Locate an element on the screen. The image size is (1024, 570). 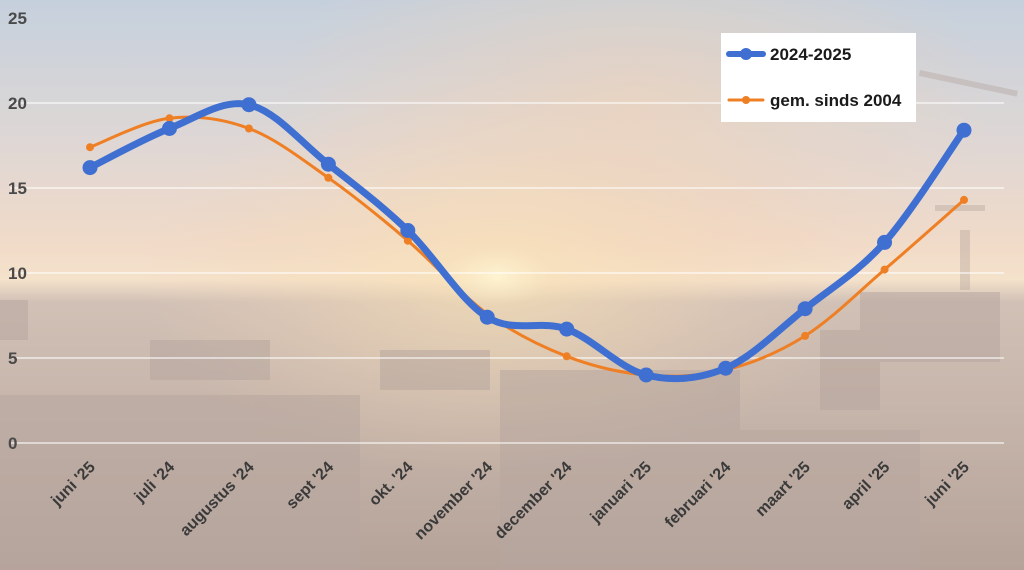
y-tick-label: 0 is located at coordinates (12, 443).